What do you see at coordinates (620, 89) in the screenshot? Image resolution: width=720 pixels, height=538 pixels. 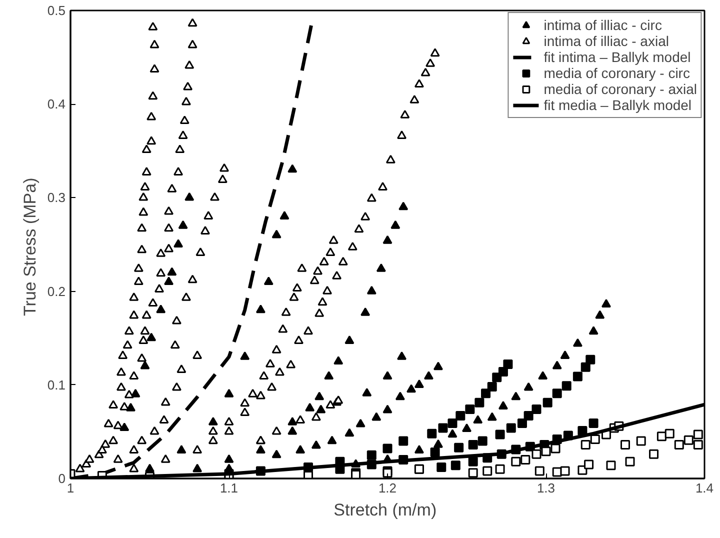 I see `legend-label: media of coronary - axial` at bounding box center [620, 89].